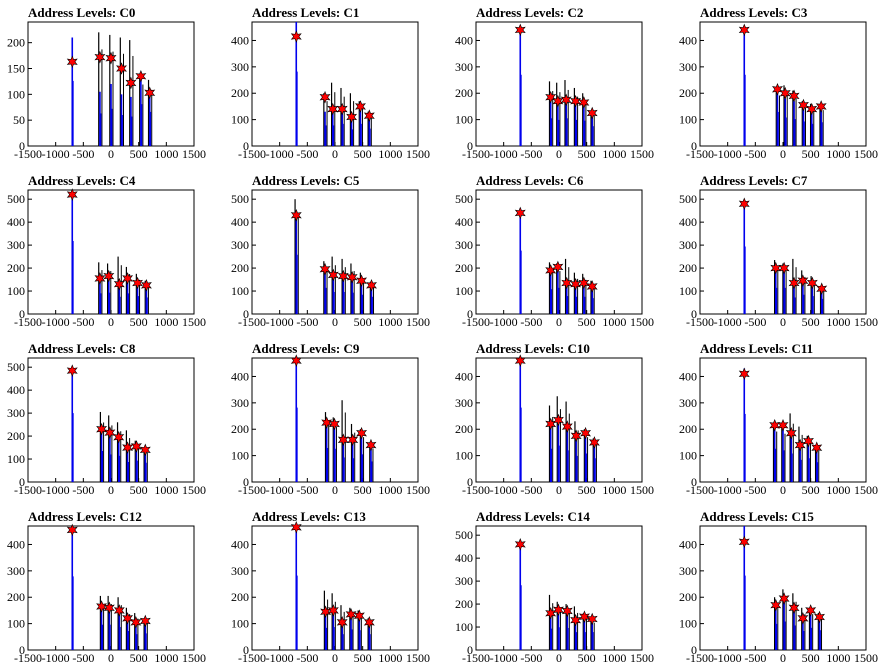 Image resolution: width=896 pixels, height=672 pixels. Describe the element at coordinates (754, 180) in the screenshot. I see `chart-title: Address Levels: C7` at that location.